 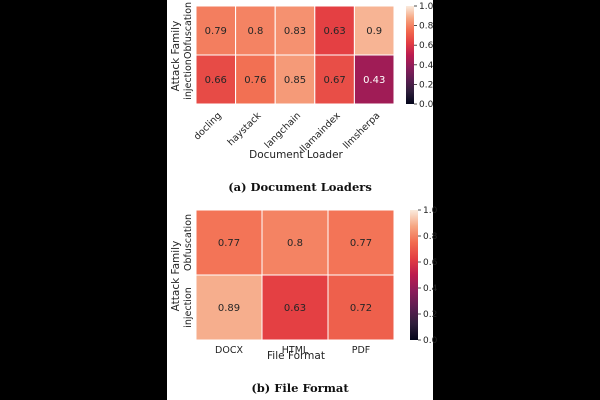 I want to click on heatmap-cell-label: 0.67, so click(x=334, y=80).